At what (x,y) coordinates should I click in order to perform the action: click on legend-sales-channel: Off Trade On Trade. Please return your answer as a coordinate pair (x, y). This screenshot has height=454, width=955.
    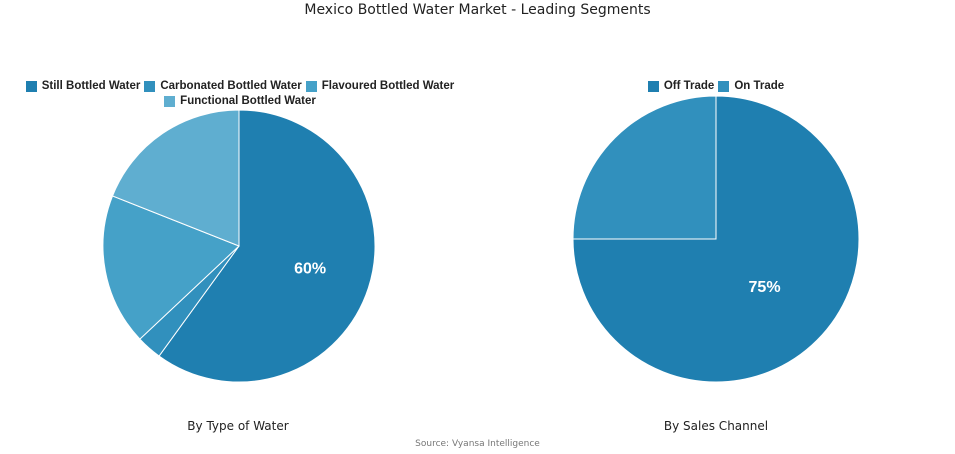
    Looking at the image, I should click on (716, 86).